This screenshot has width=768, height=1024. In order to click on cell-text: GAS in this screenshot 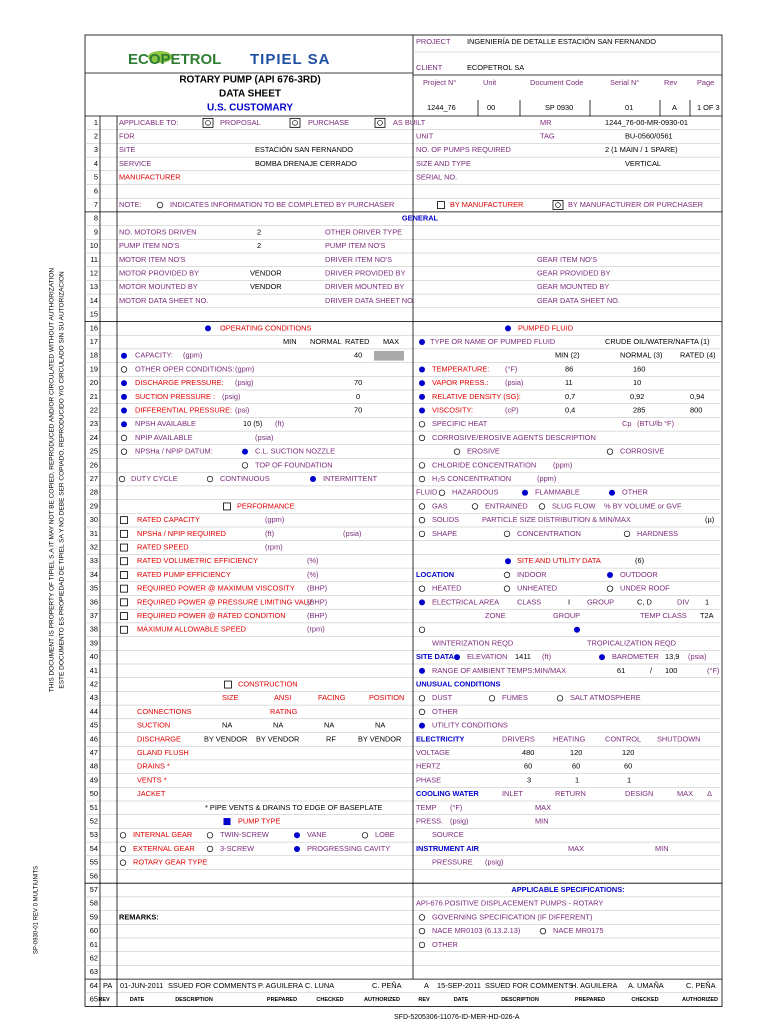, I will do `click(440, 505)`.